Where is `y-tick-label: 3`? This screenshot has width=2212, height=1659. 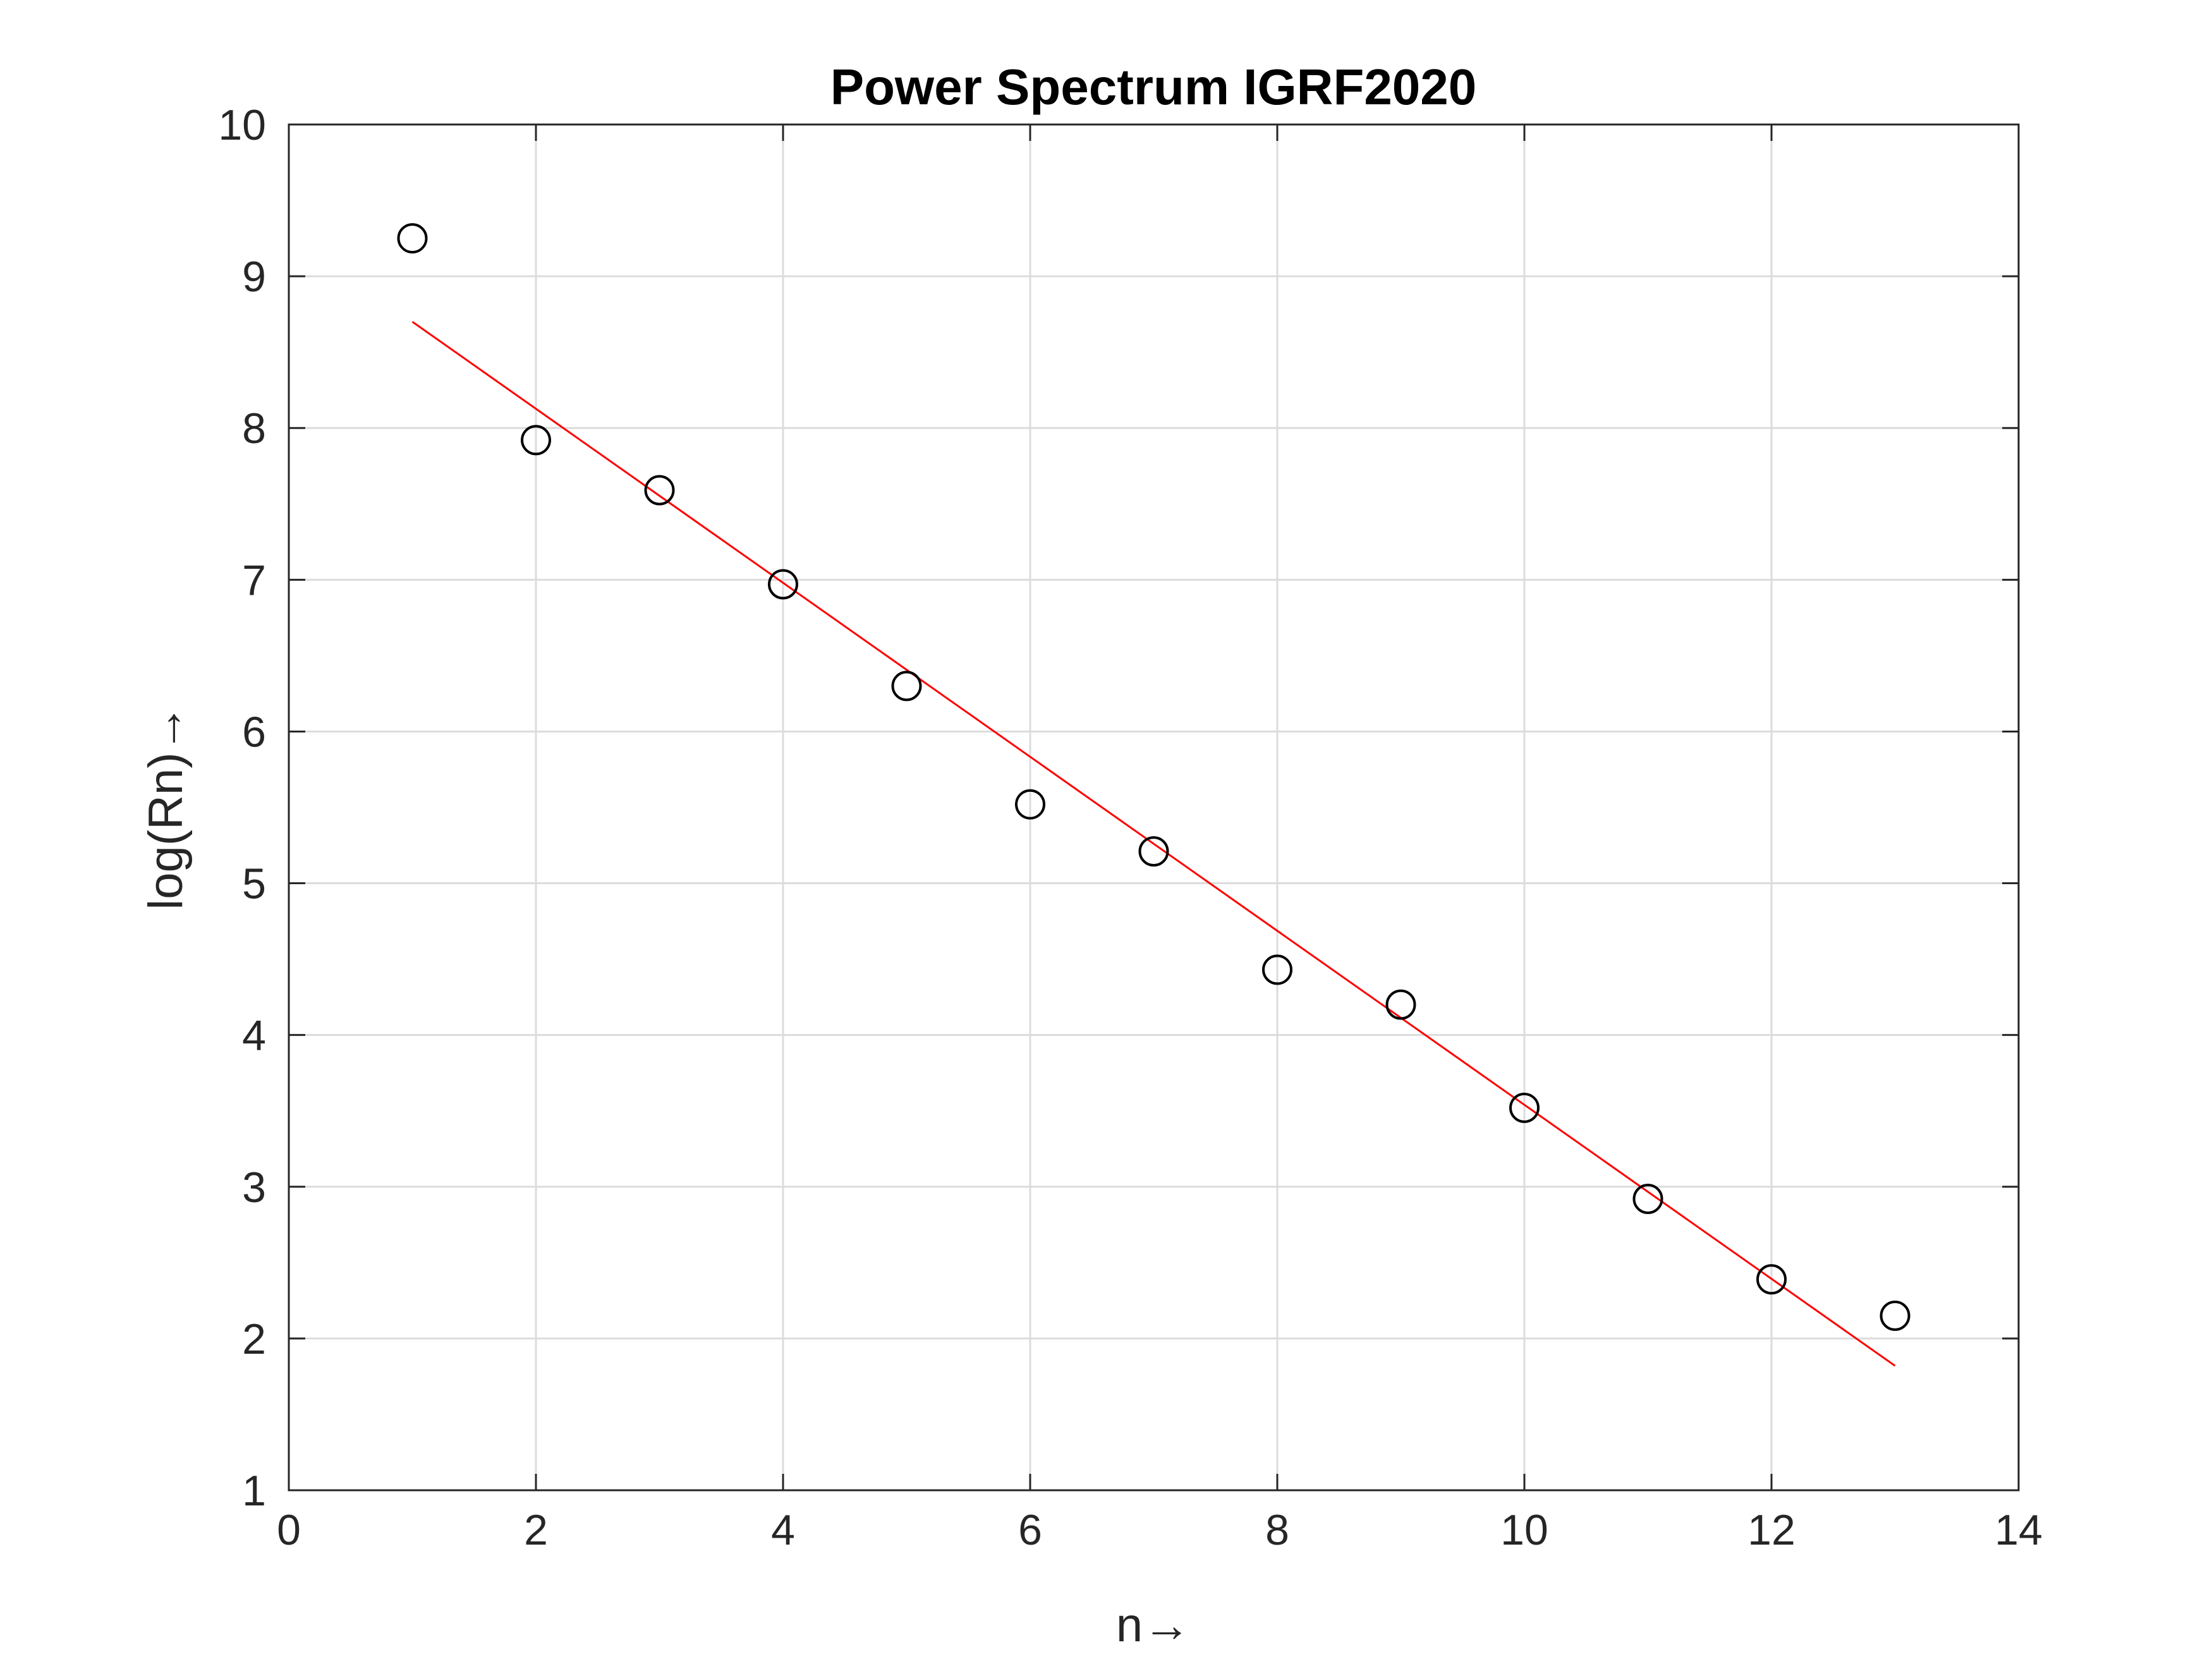 y-tick-label: 3 is located at coordinates (254, 1188).